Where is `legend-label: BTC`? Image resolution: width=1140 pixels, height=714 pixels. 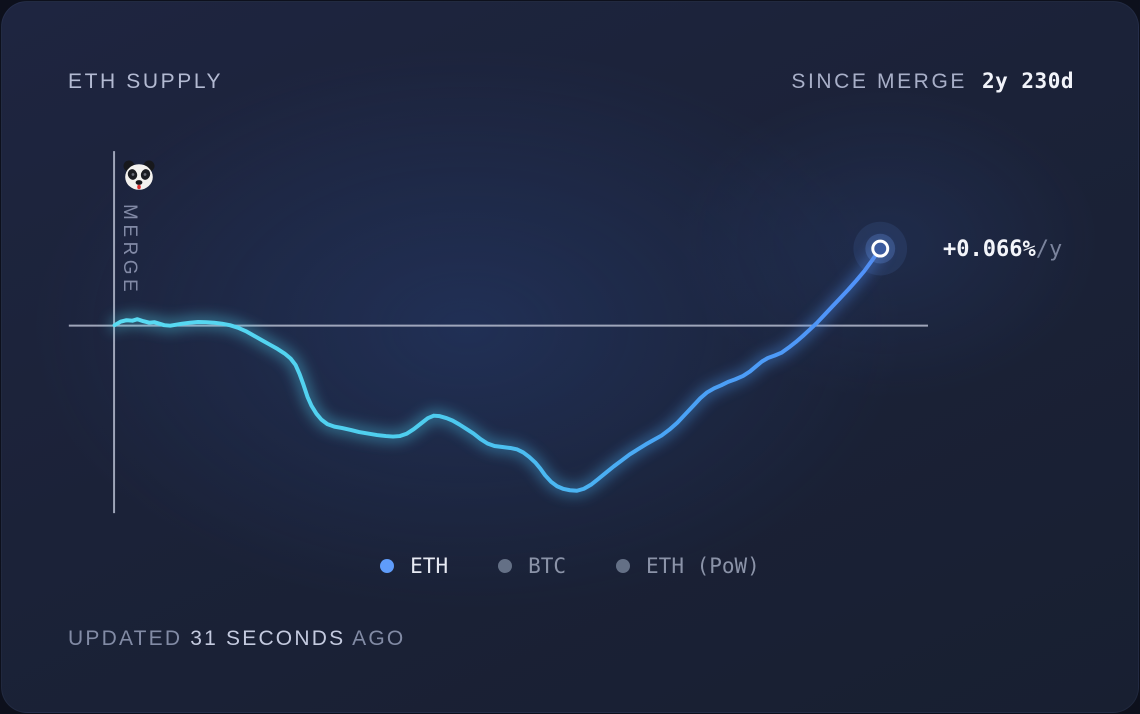
legend-label: BTC is located at coordinates (547, 566).